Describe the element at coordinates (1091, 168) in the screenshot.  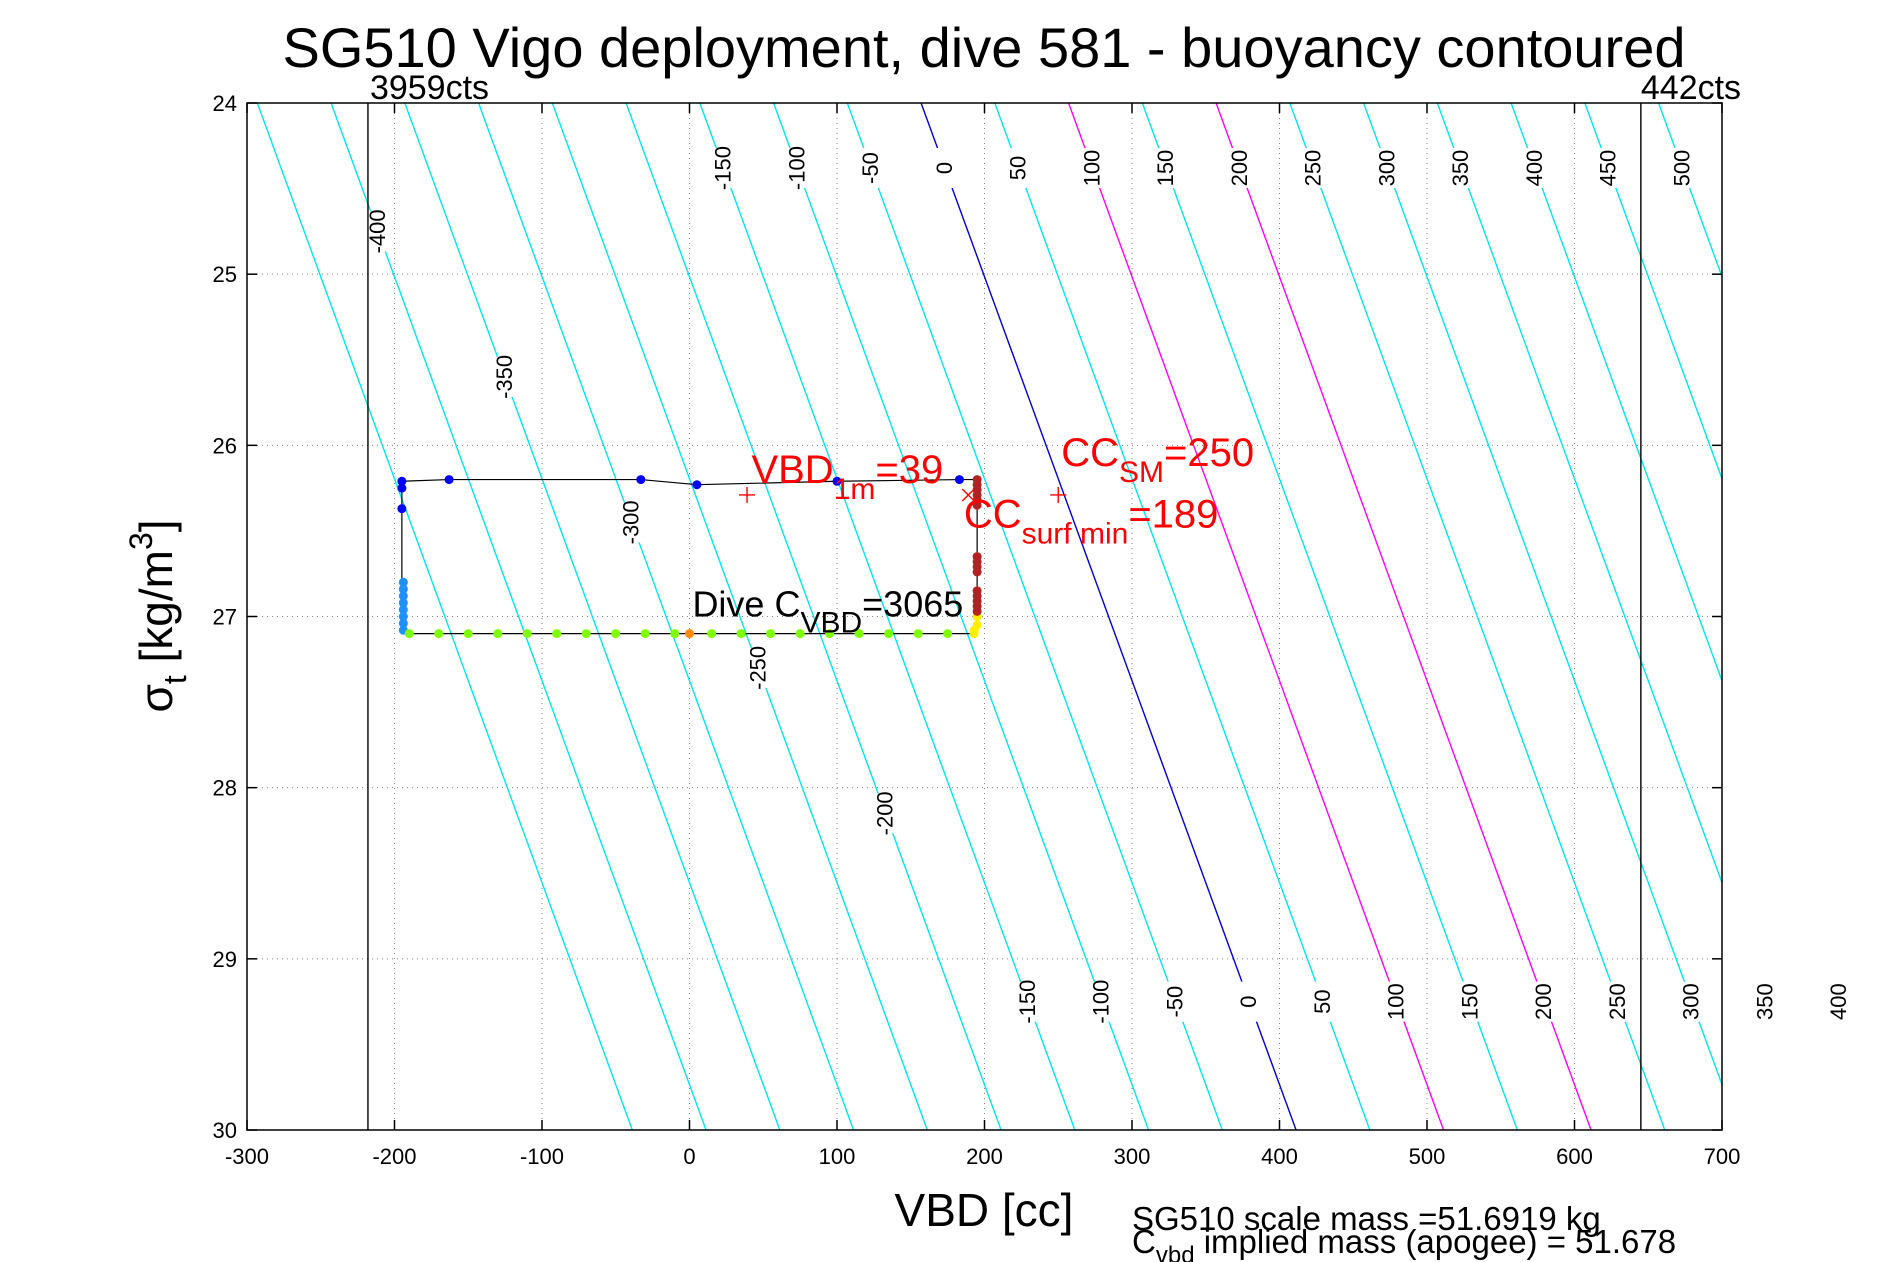
I see `contour-label: 100` at that location.